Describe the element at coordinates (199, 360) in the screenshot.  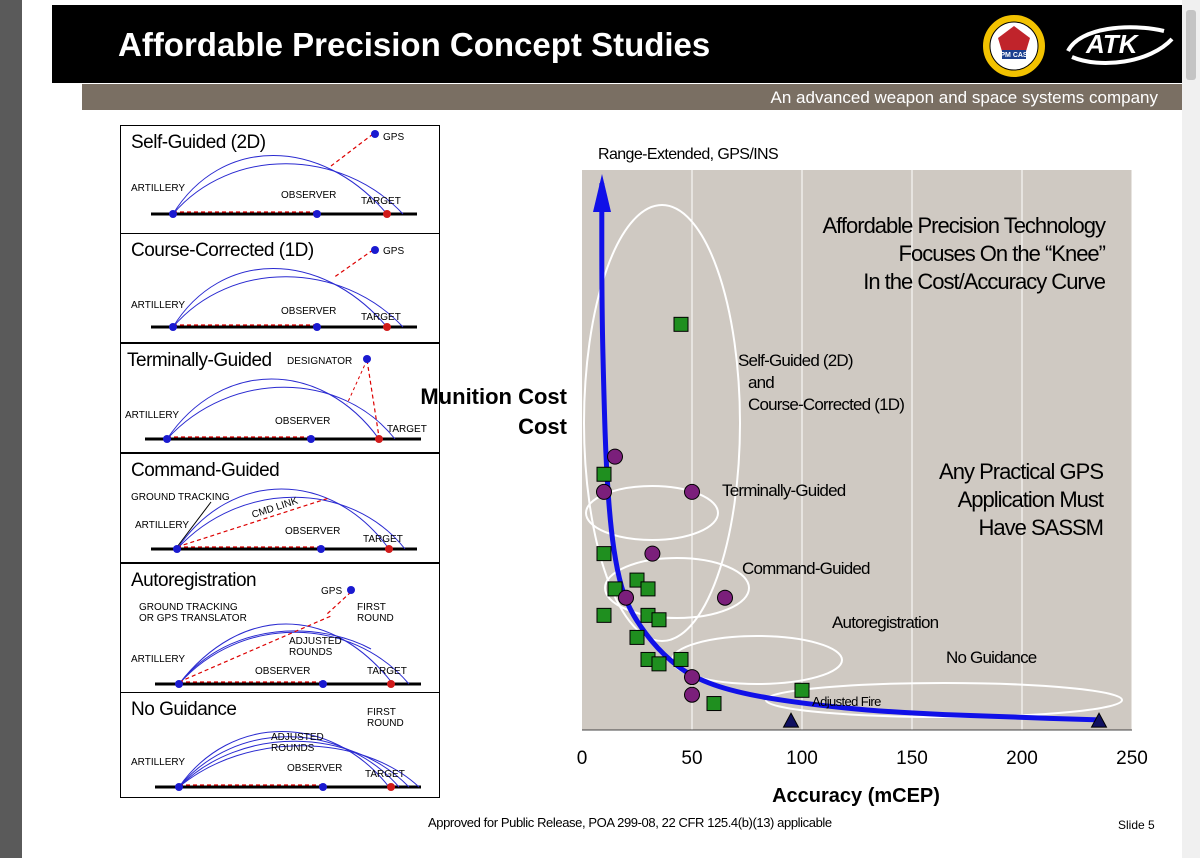
I see `panel-title: Terminally-Guided` at that location.